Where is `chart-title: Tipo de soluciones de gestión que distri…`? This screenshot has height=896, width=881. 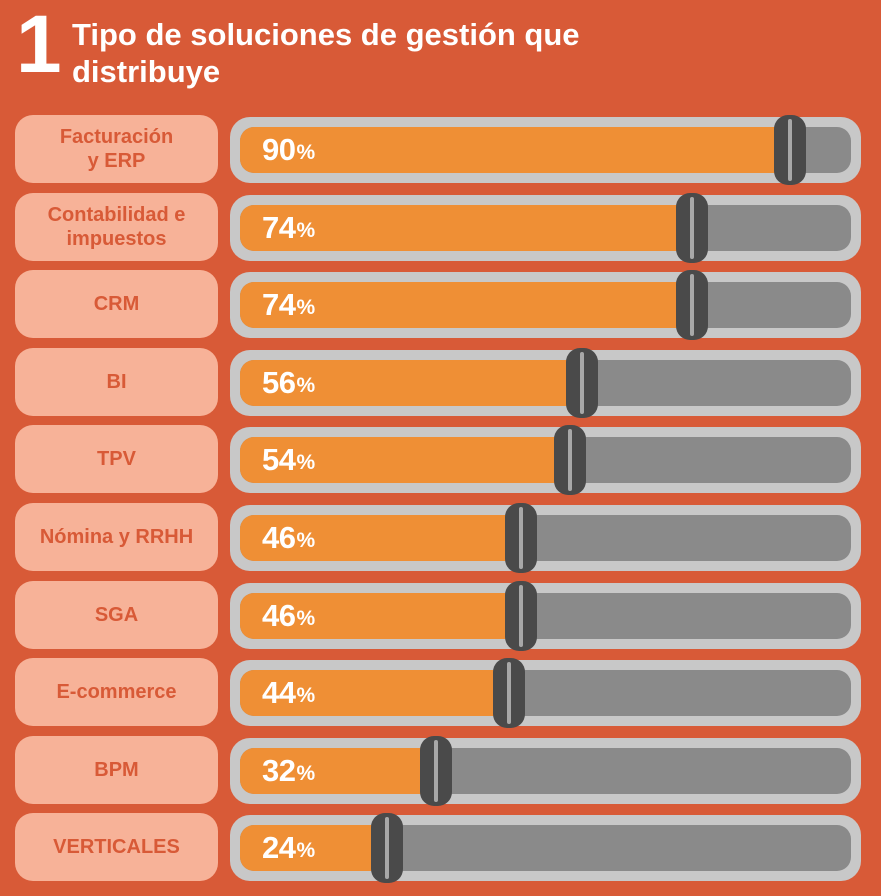
chart-title: Tipo de soluciones de gestión que distri… is located at coordinates (326, 53).